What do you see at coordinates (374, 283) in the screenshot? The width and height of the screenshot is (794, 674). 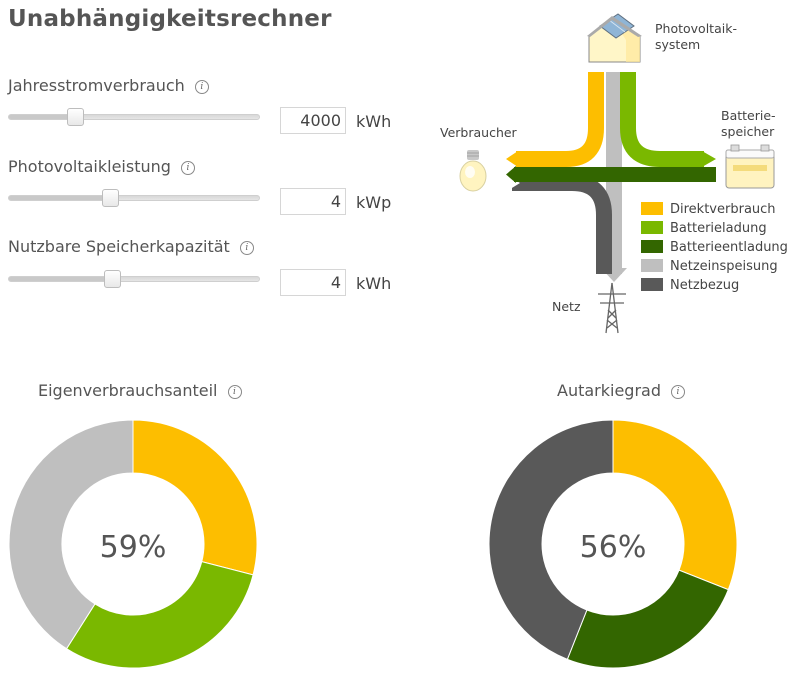 I see `storage-capacity-unit: kWh` at bounding box center [374, 283].